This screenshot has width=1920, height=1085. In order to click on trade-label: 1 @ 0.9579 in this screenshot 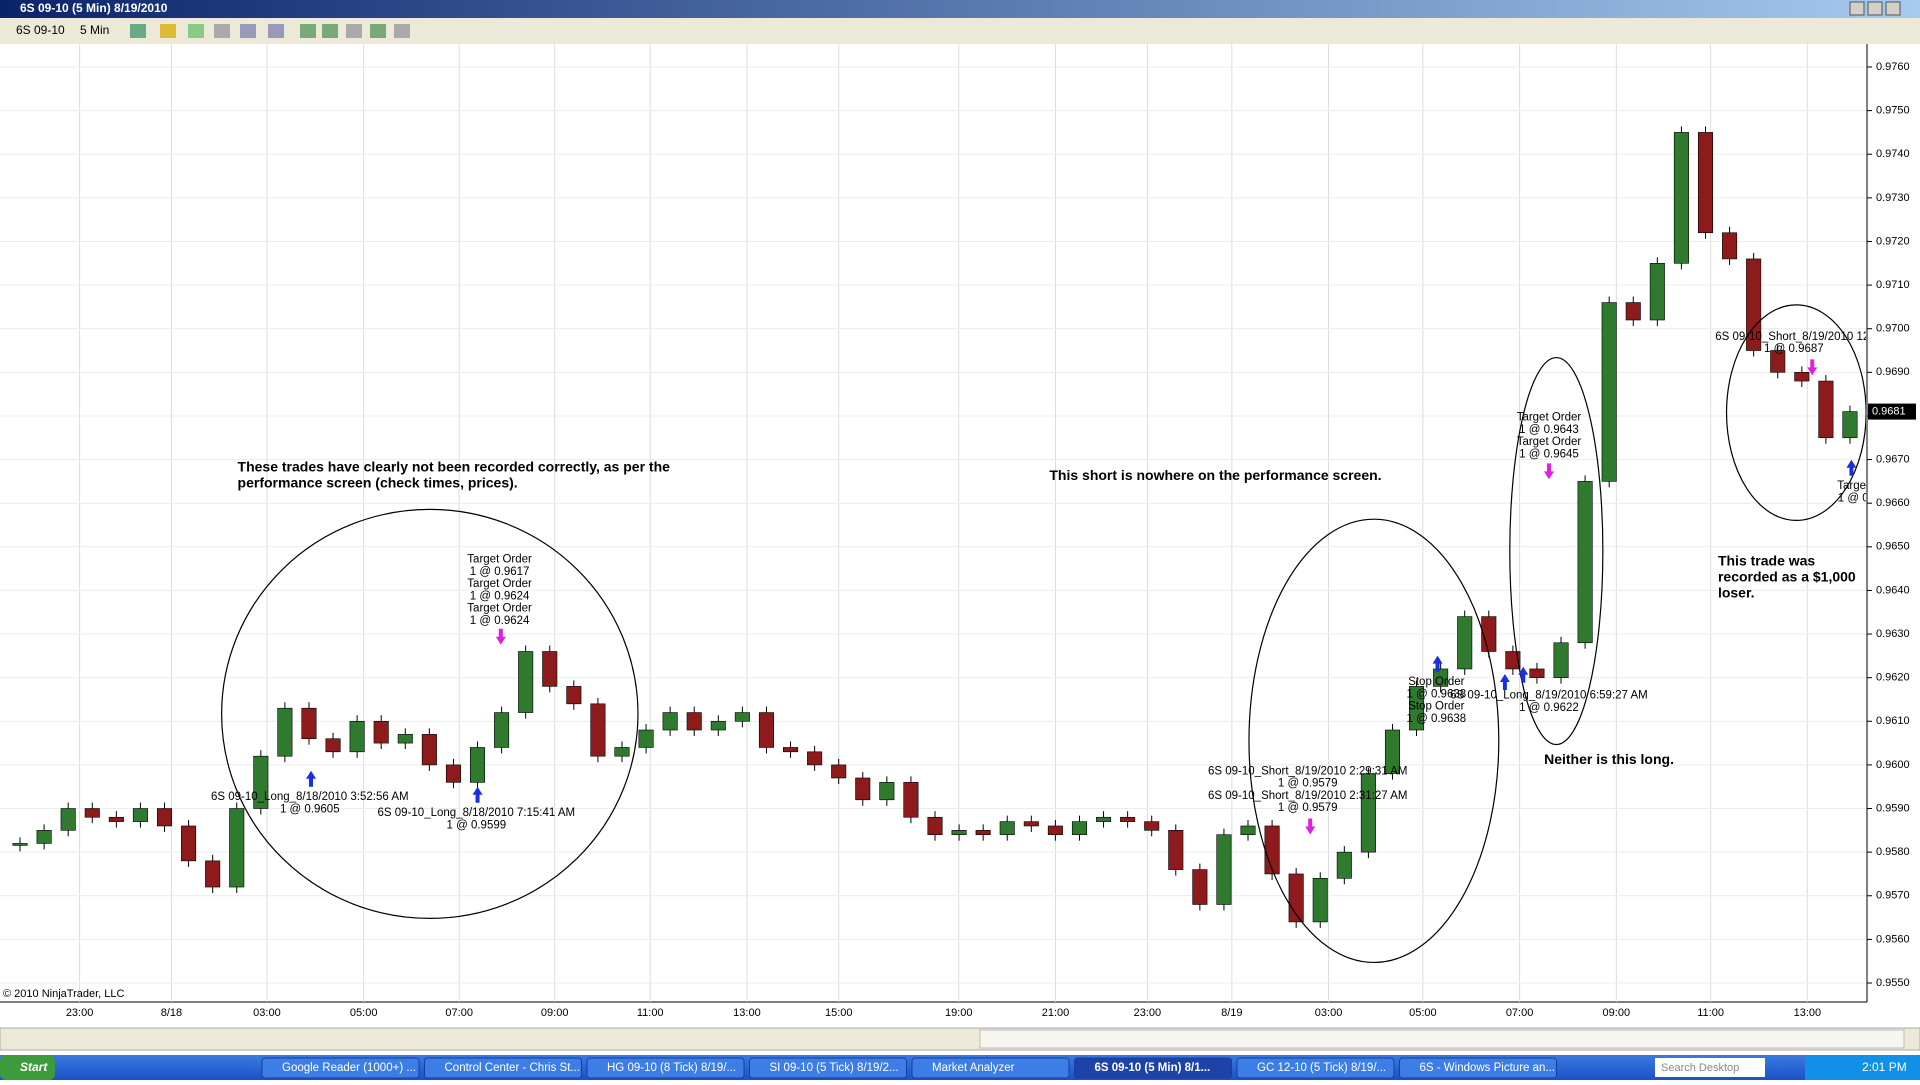, I will do `click(1308, 784)`.